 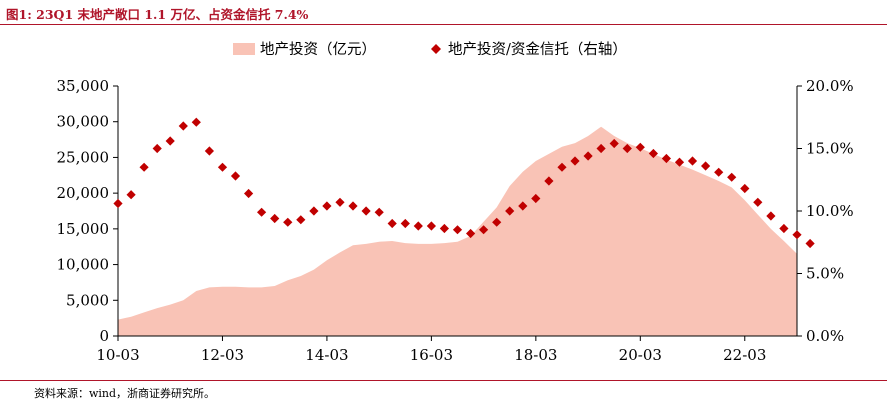 What do you see at coordinates (117, 355) in the screenshot?
I see `x-tick-label: 10-03` at bounding box center [117, 355].